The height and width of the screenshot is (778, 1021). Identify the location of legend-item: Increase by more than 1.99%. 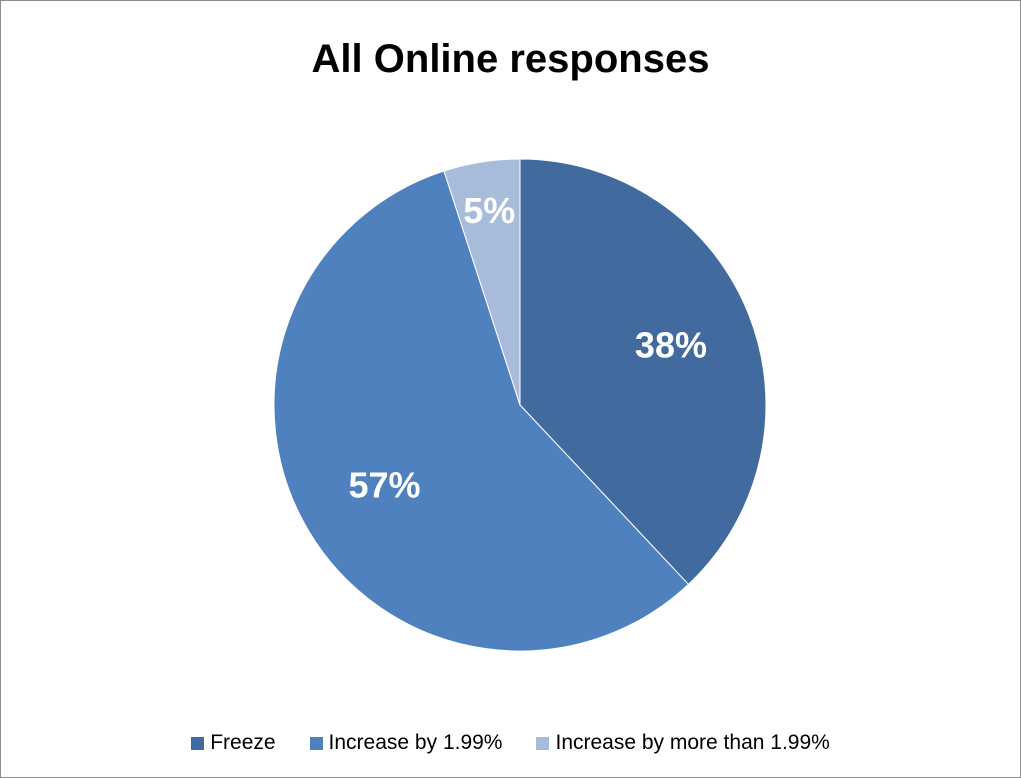
(683, 743).